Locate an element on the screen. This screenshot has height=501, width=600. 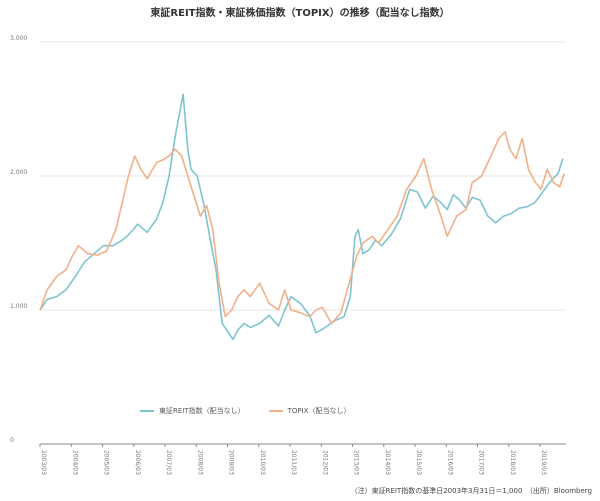
x-tick-label: 2009/03 is located at coordinates (231, 462).